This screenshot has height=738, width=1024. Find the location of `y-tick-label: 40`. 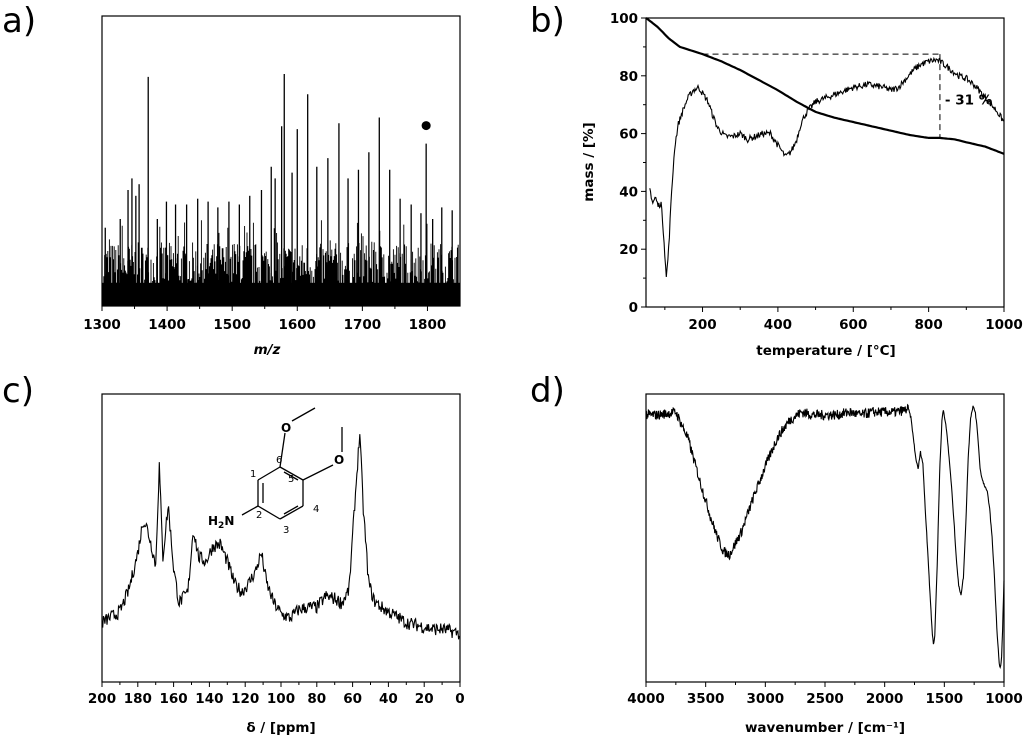

y-tick-label: 40 is located at coordinates (628, 192).